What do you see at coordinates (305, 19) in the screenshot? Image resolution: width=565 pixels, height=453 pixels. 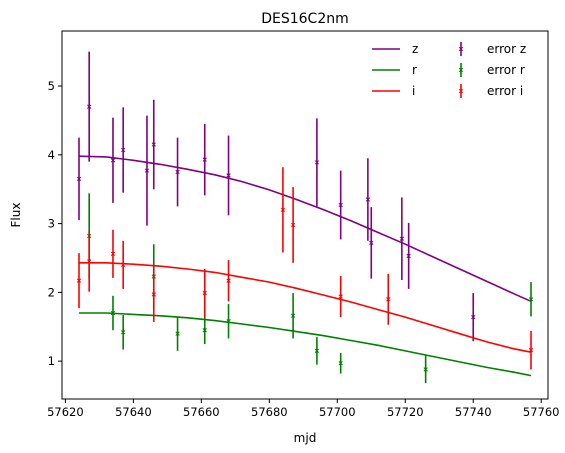 I see `chart-title: DES16C2nm` at bounding box center [305, 19].